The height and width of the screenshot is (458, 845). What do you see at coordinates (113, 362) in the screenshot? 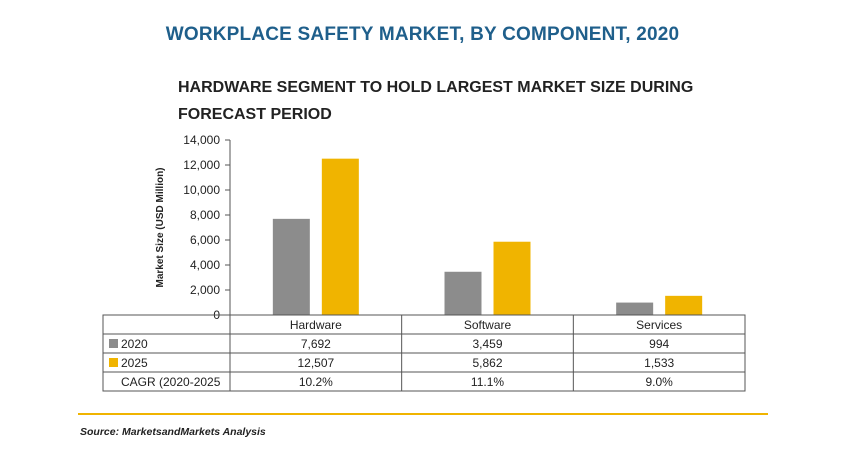
I see `legend-swatch-2025` at bounding box center [113, 362].